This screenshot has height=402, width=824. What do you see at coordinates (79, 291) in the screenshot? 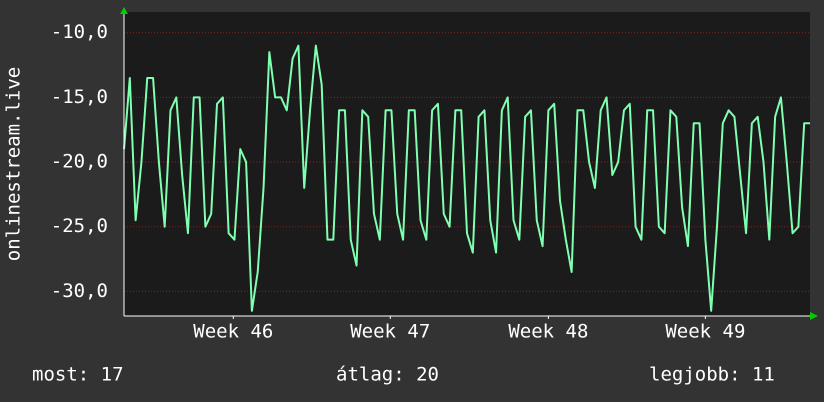
I see `y-tick-label: -30,0` at bounding box center [79, 291].